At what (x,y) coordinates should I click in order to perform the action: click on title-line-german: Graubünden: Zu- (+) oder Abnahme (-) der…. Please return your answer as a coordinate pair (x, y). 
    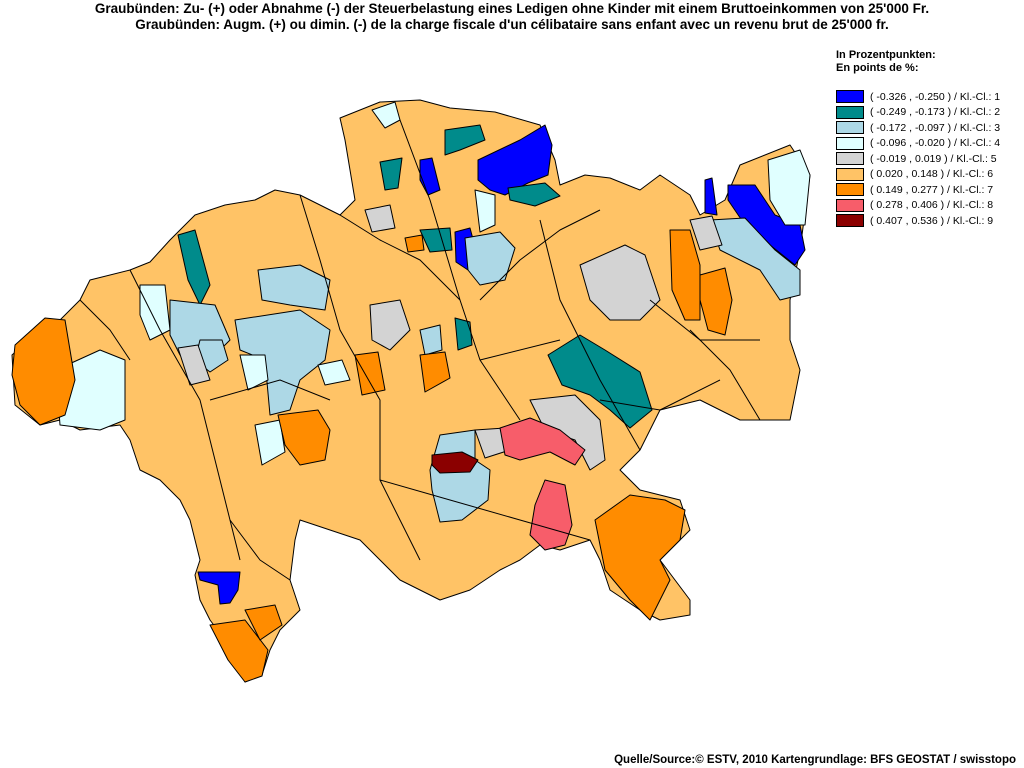
    Looking at the image, I should click on (512, 8).